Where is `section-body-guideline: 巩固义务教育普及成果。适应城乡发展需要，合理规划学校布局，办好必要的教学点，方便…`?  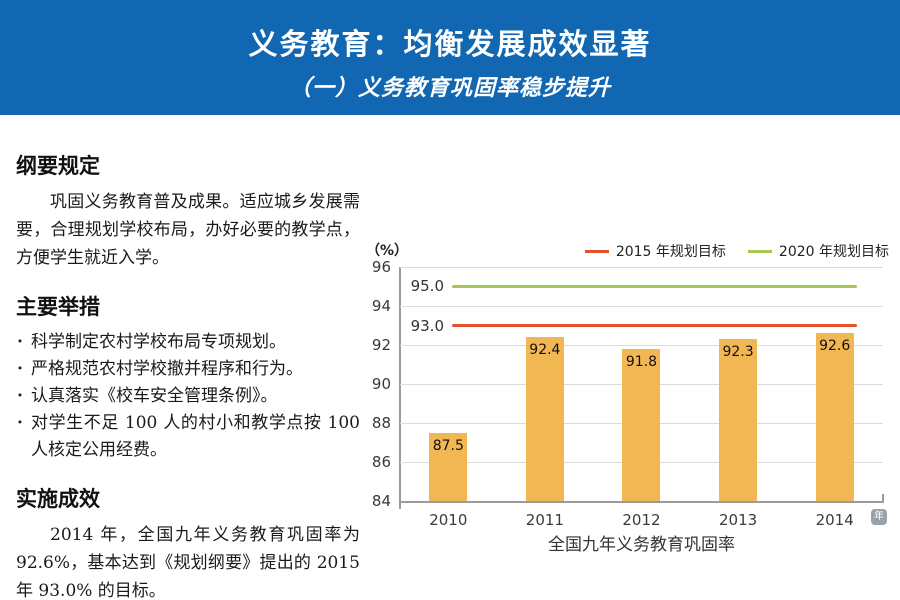
section-body-guideline: 巩固义务教育普及成果。适应城乡发展需要，合理规划学校布局，办好必要的教学点，方便… is located at coordinates (188, 230).